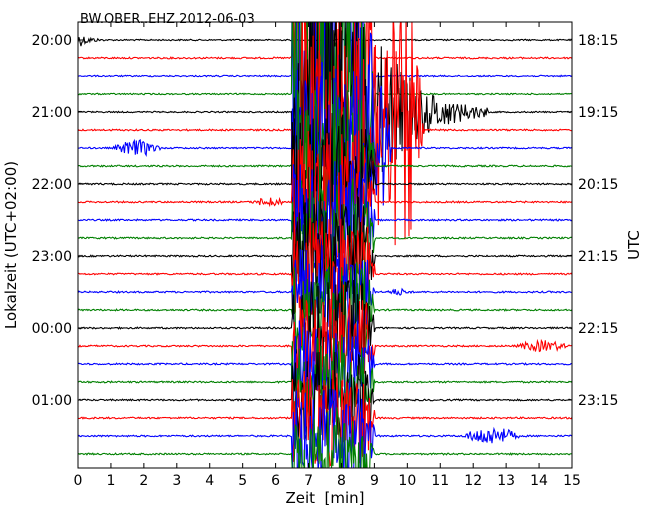 This screenshot has width=650, height=524. I want to click on y-tick-label-left: 23:00, so click(52, 257).